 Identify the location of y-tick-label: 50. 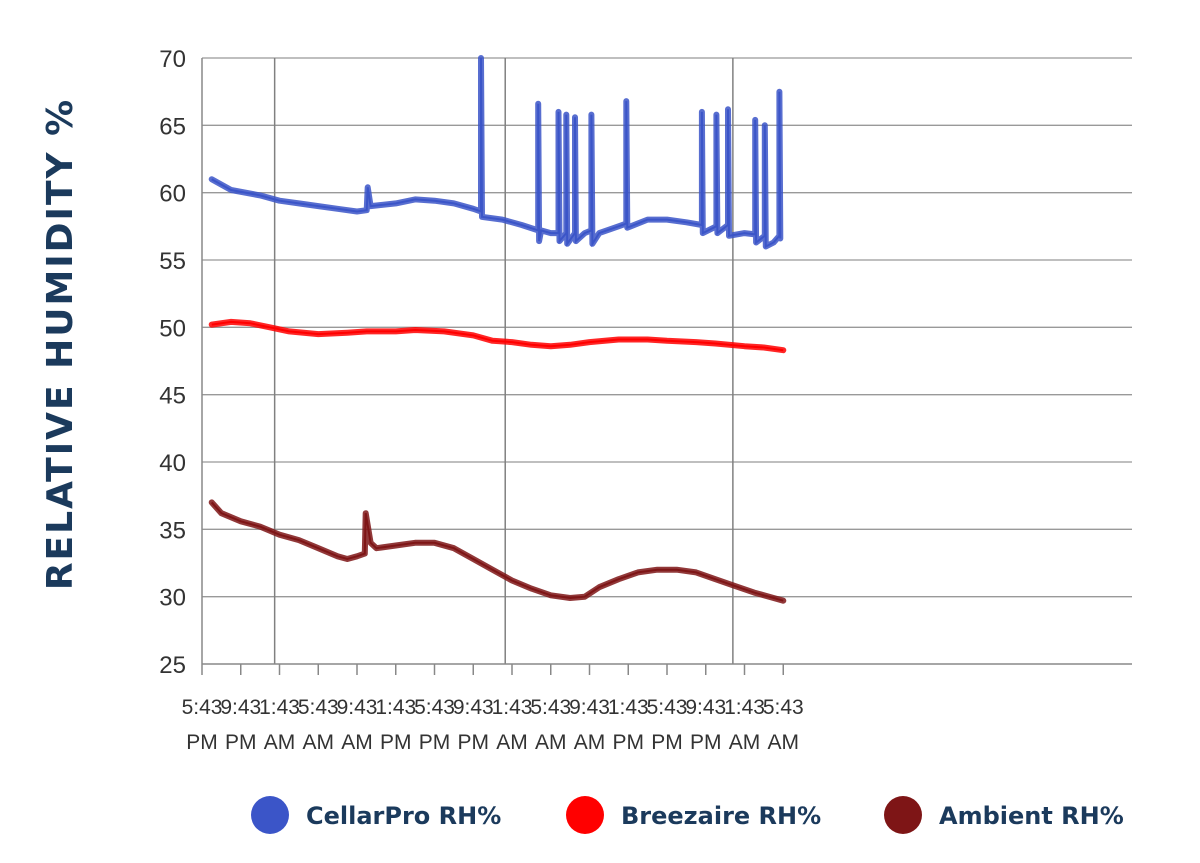
(172, 328).